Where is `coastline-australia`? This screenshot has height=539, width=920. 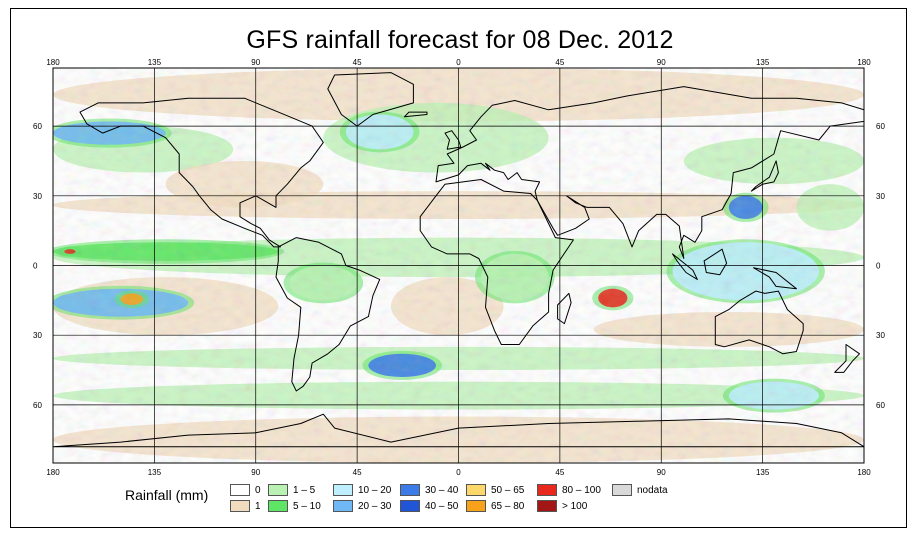
coastline-australia is located at coordinates (759, 322).